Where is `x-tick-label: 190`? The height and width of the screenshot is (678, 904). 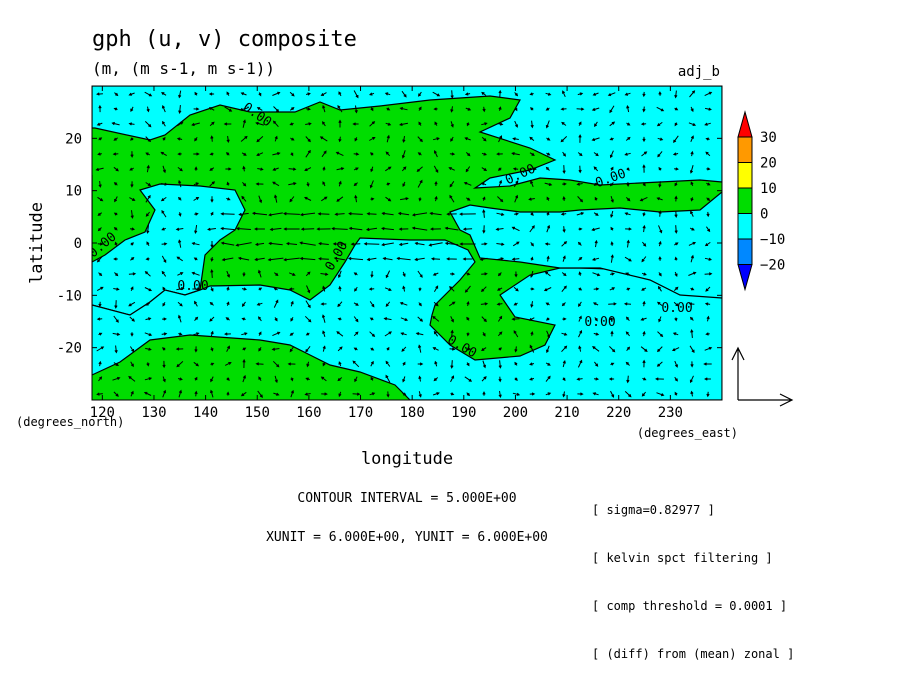 x-tick-label: 190 is located at coordinates (463, 413).